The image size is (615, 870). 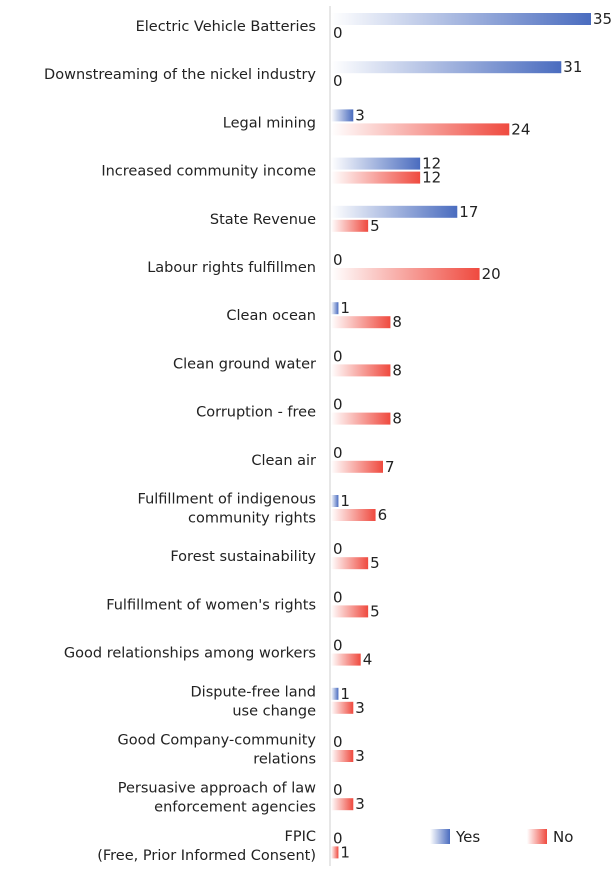 What do you see at coordinates (216, 750) in the screenshot?
I see `category-label-good-company-community-relations: Good Company-community relations` at bounding box center [216, 750].